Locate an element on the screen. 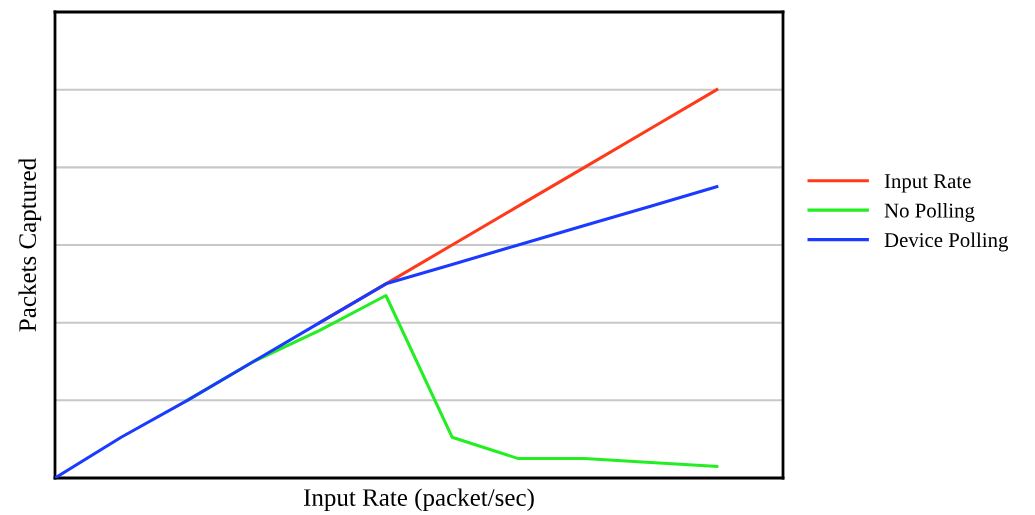  x-axis-title: Input Rate (packet/sec) is located at coordinates (418, 500).